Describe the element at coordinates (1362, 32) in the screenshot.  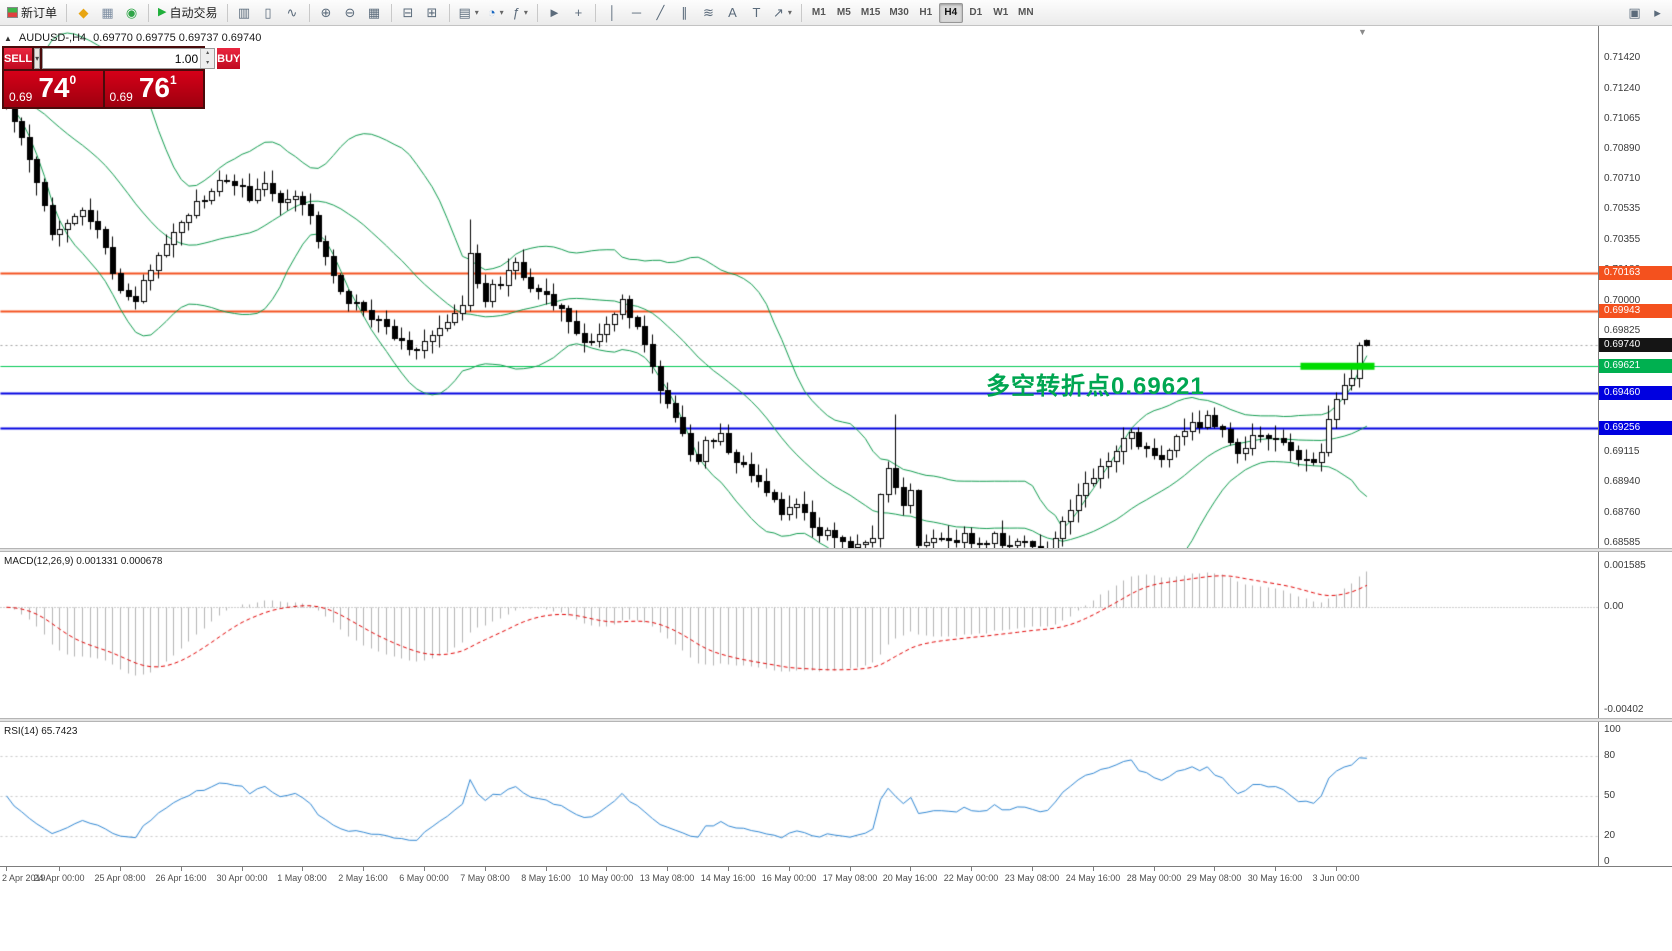
I see `chart-shift-marker-icon: ▼` at that location.